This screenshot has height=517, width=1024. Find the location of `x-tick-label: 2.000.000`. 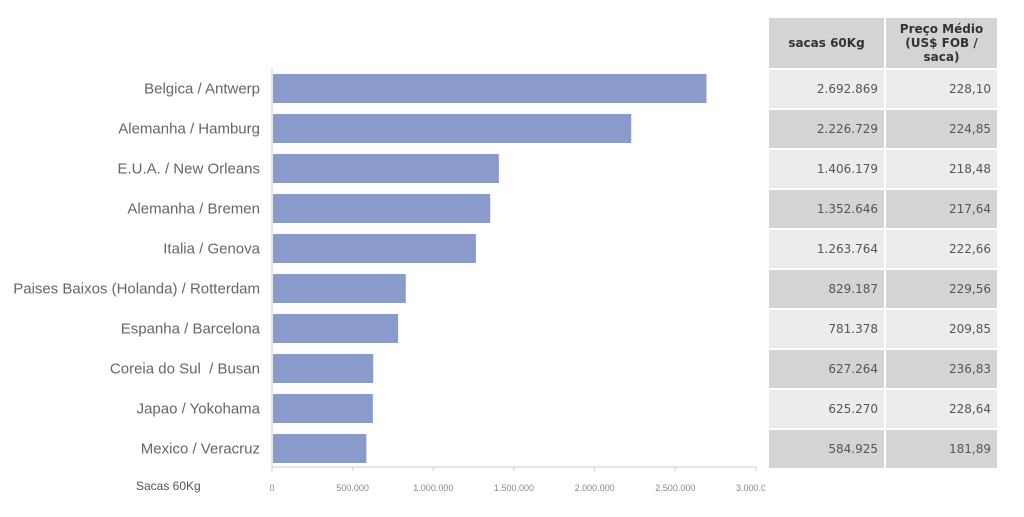

x-tick-label: 2.000.000 is located at coordinates (595, 488).